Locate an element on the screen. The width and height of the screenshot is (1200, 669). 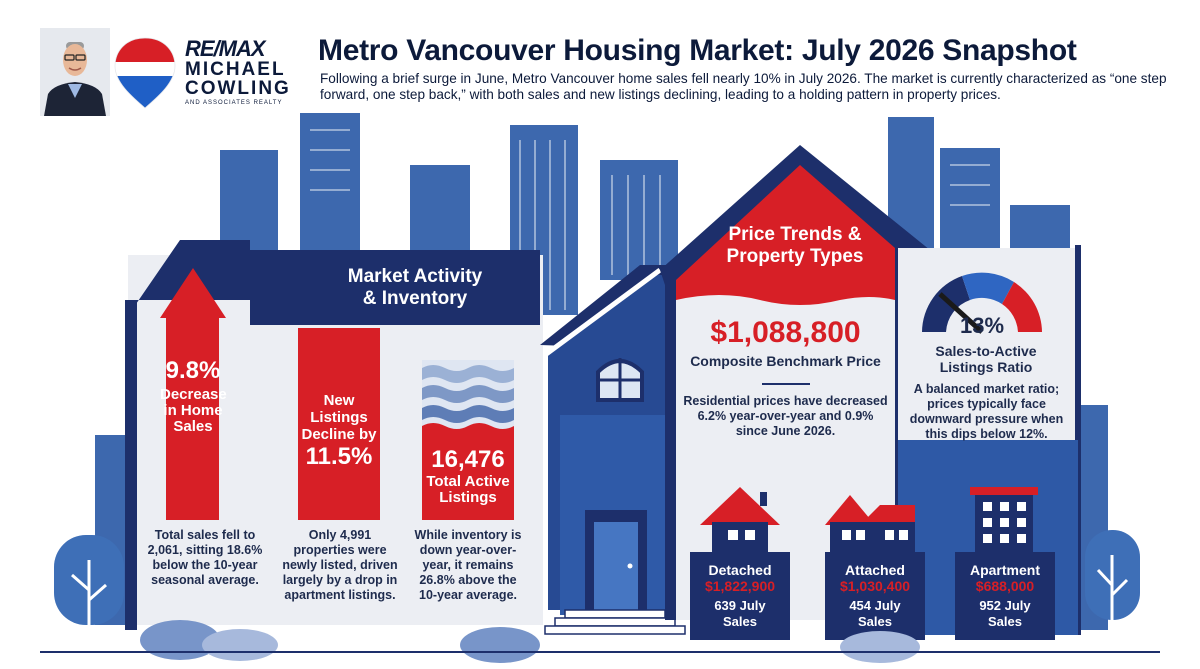
price-trends-note-line2: 6.2% year-over-year and 0.9% is located at coordinates (785, 416).